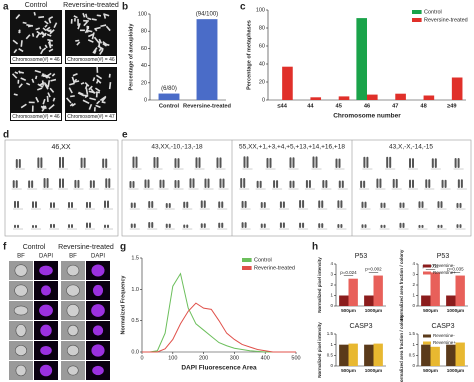 This screenshot has height=382, width=474. I want to click on image-caption: Chromosome(#) = 47, so click(91, 117).